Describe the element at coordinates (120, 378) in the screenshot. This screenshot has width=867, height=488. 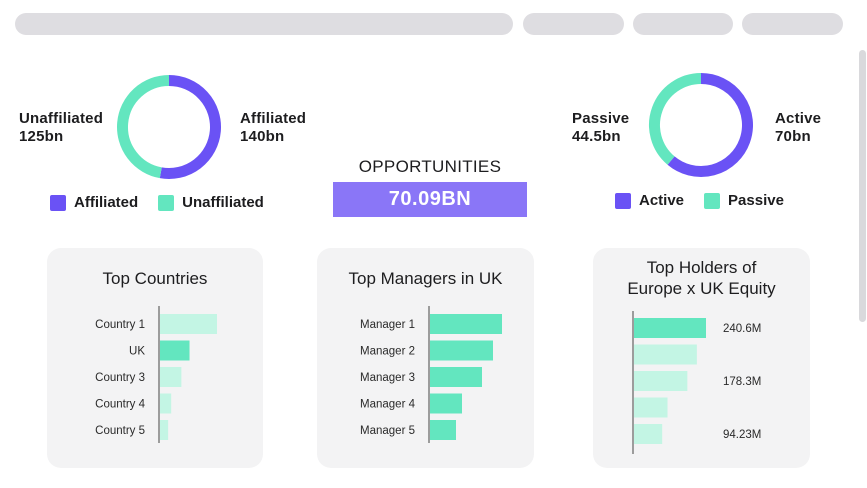
I see `bar-category-label: Country 3` at that location.